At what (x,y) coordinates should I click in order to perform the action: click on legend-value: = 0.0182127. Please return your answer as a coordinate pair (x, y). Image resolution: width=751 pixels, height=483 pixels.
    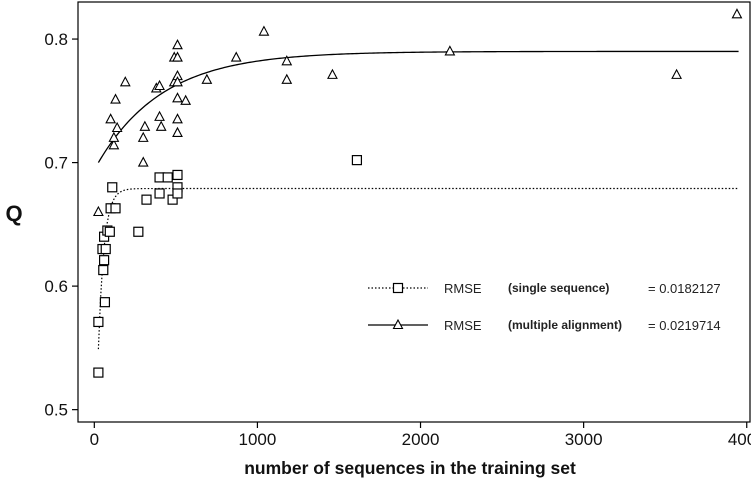
    Looking at the image, I should click on (684, 288).